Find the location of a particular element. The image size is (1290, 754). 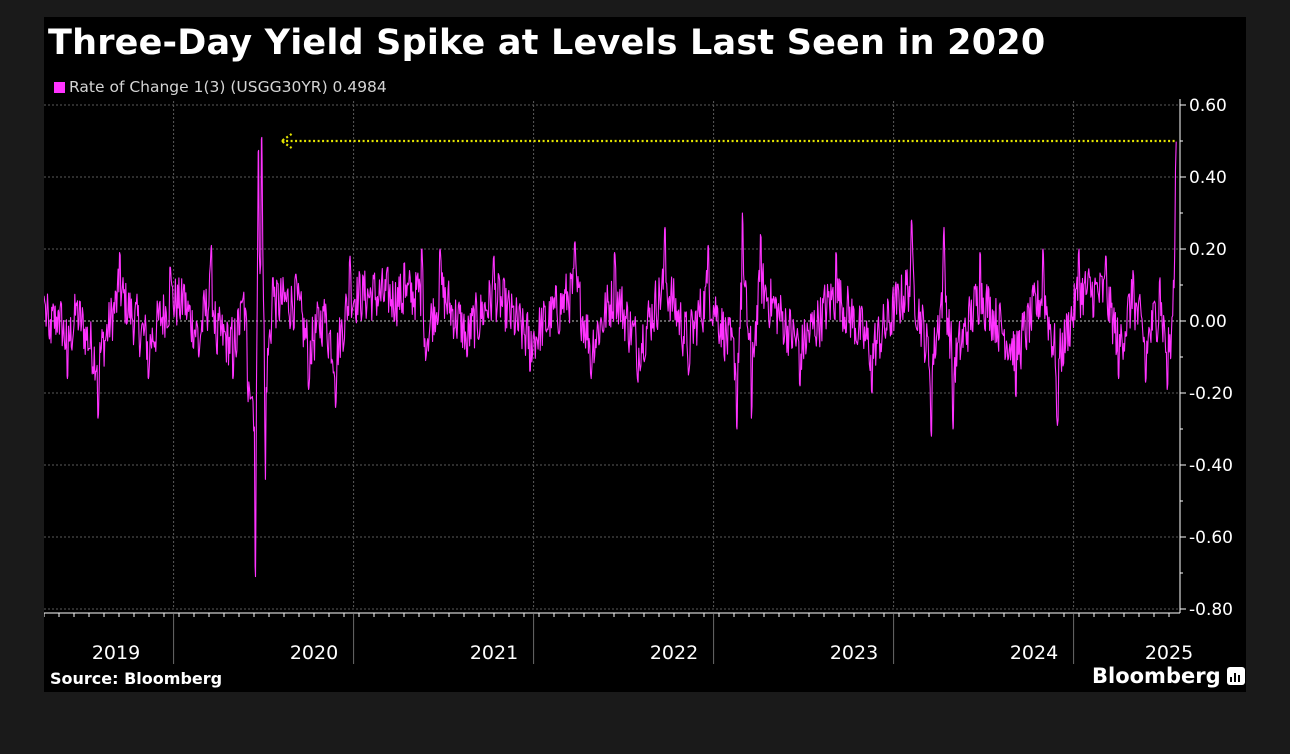

y-tick-label: -0.60 is located at coordinates (1211, 538).